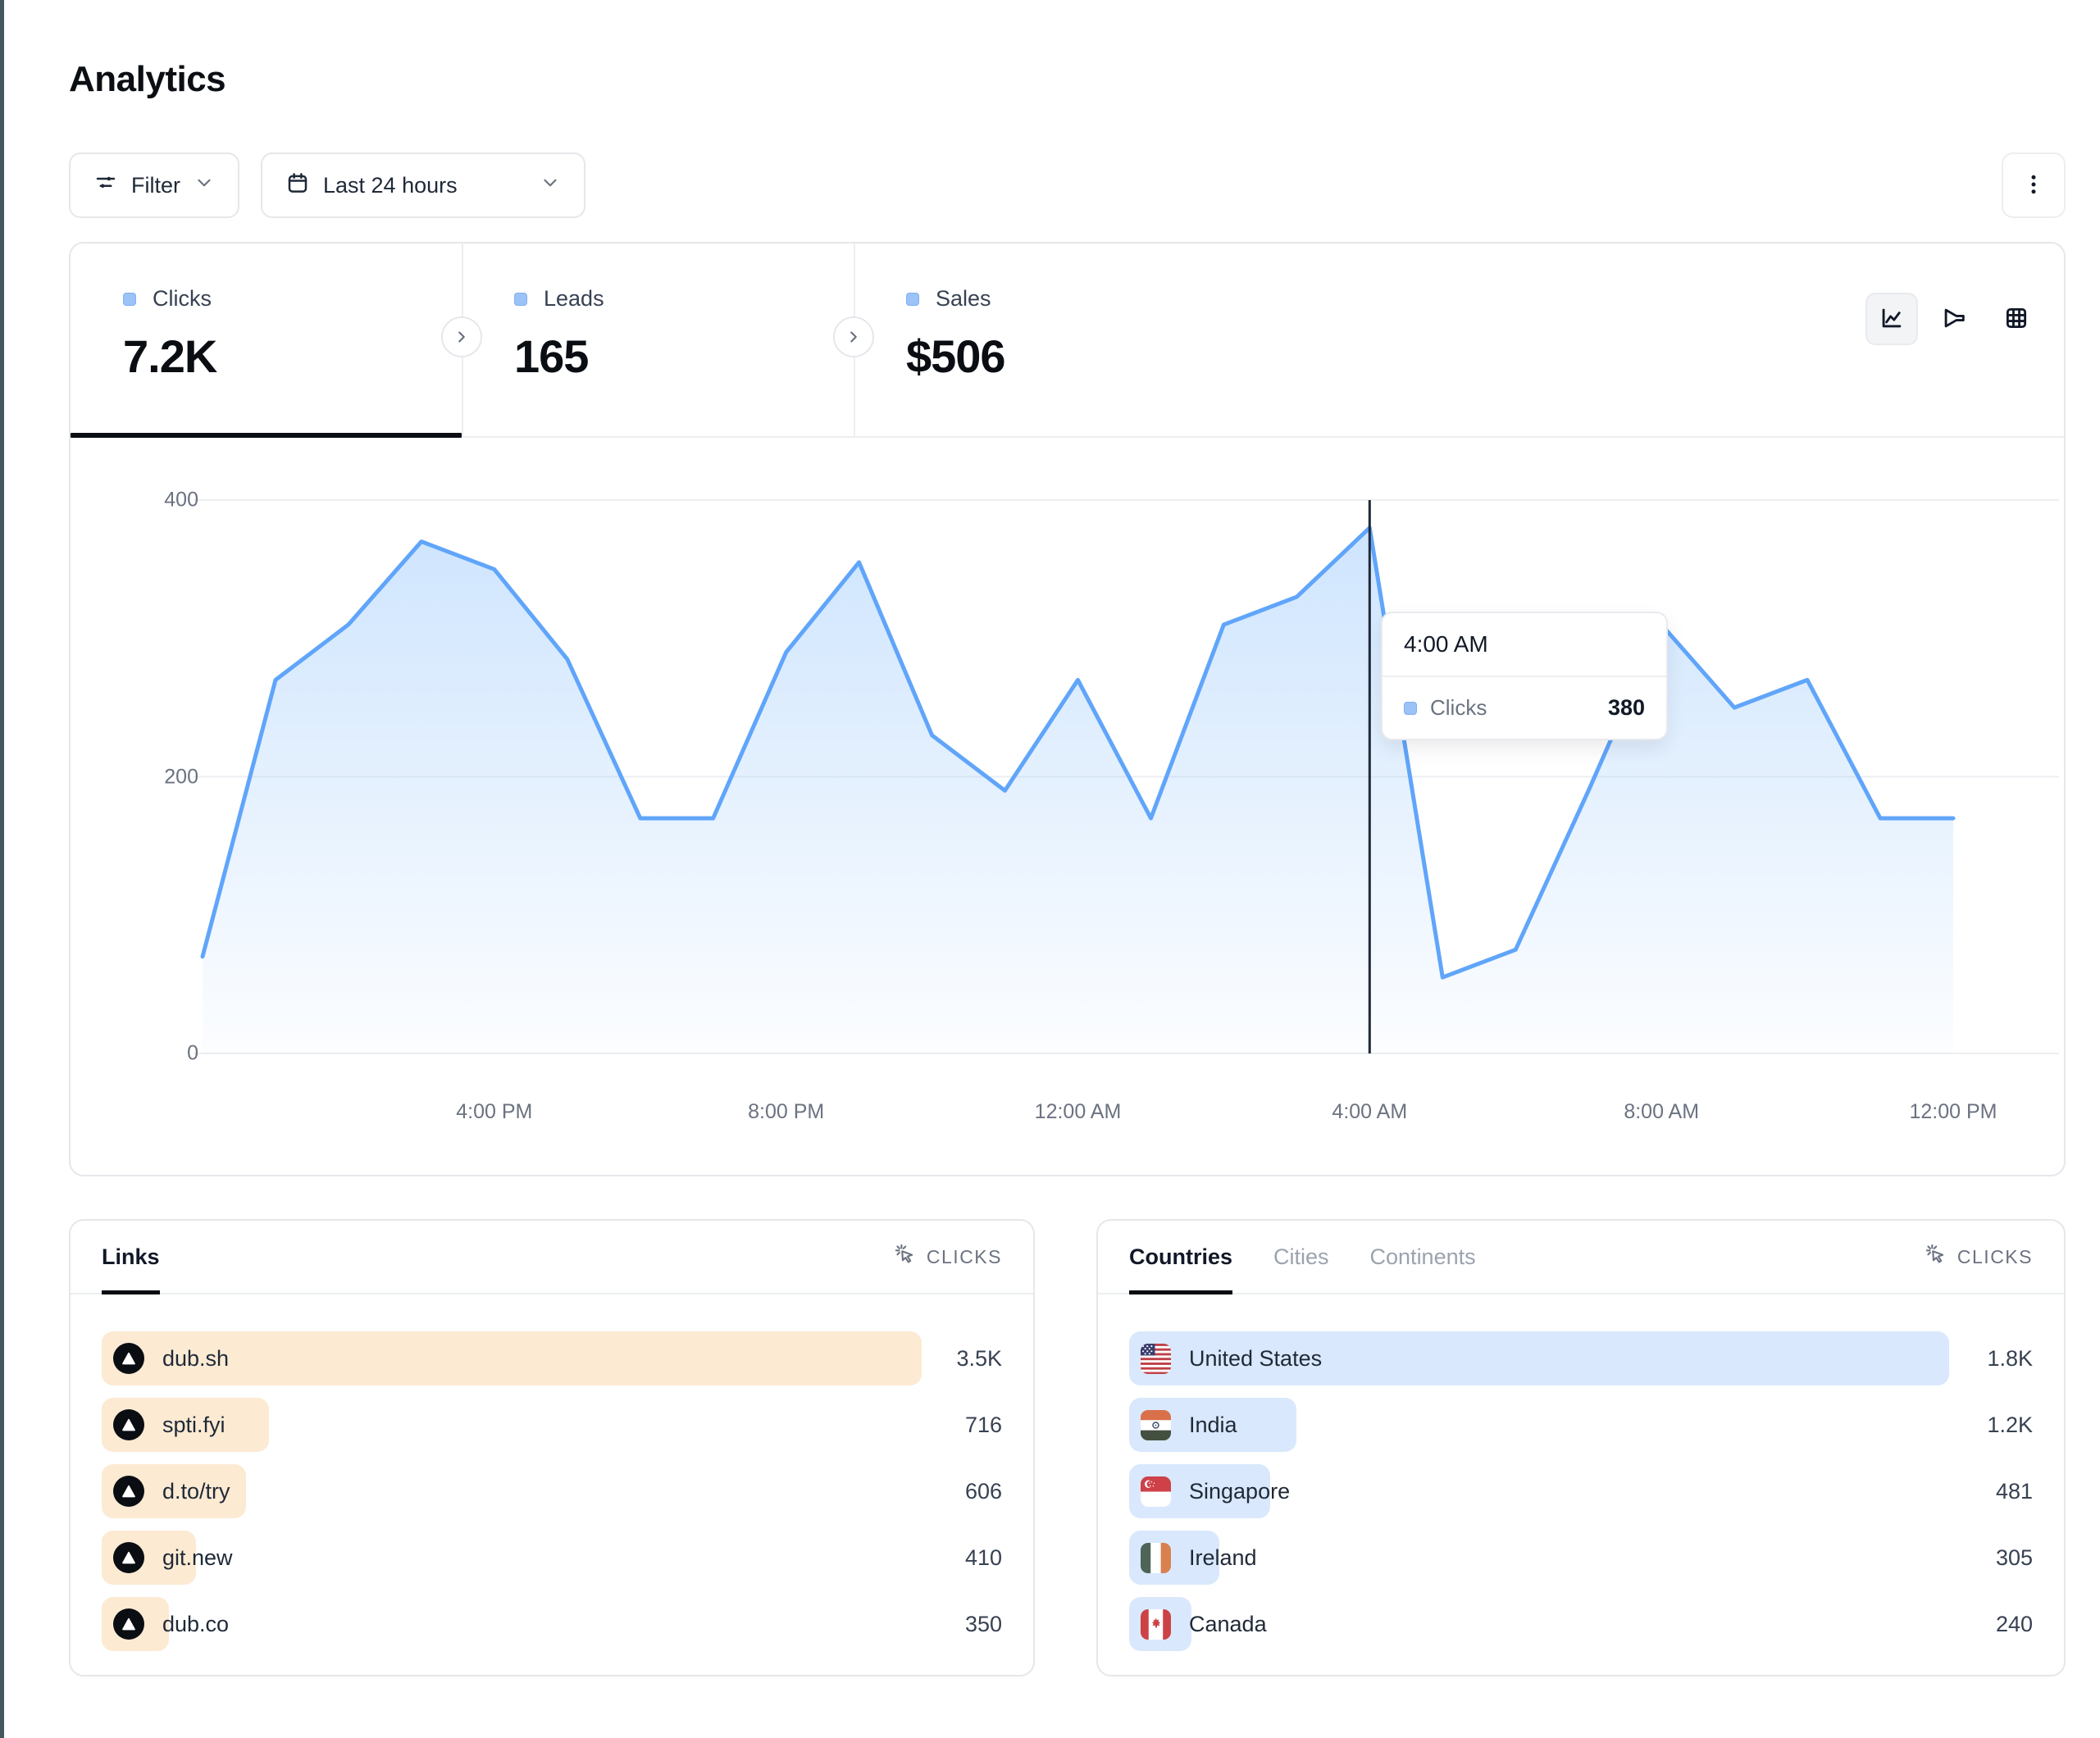 The width and height of the screenshot is (2100, 1738). Describe the element at coordinates (658, 340) in the screenshot. I see `tab-leads: Leads 165` at that location.